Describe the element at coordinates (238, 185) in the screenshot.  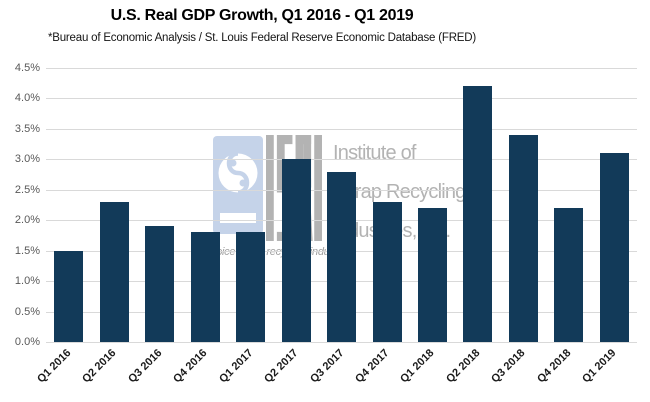
I see `isri-recycling-logo-icon` at that location.